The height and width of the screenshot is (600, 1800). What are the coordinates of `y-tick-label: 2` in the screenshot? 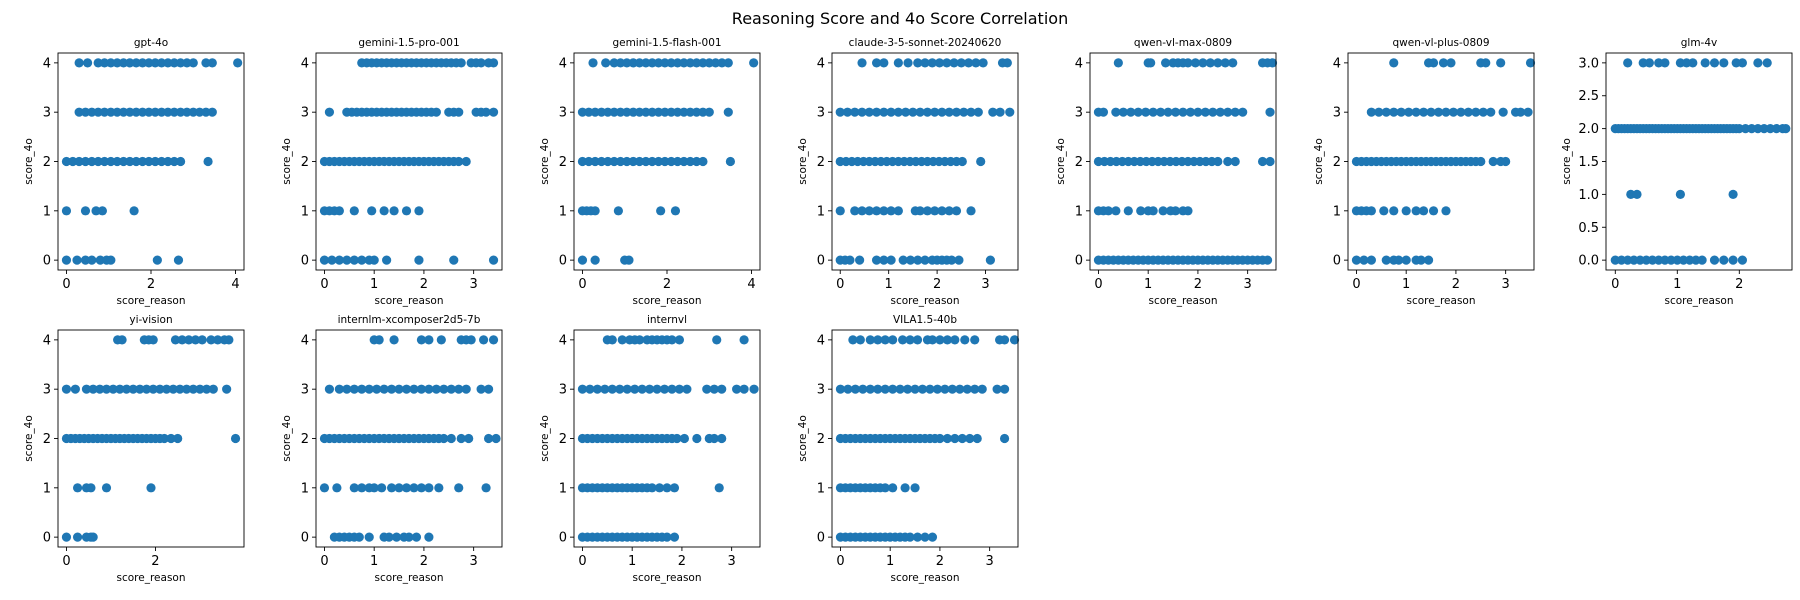 It's located at (47, 439).